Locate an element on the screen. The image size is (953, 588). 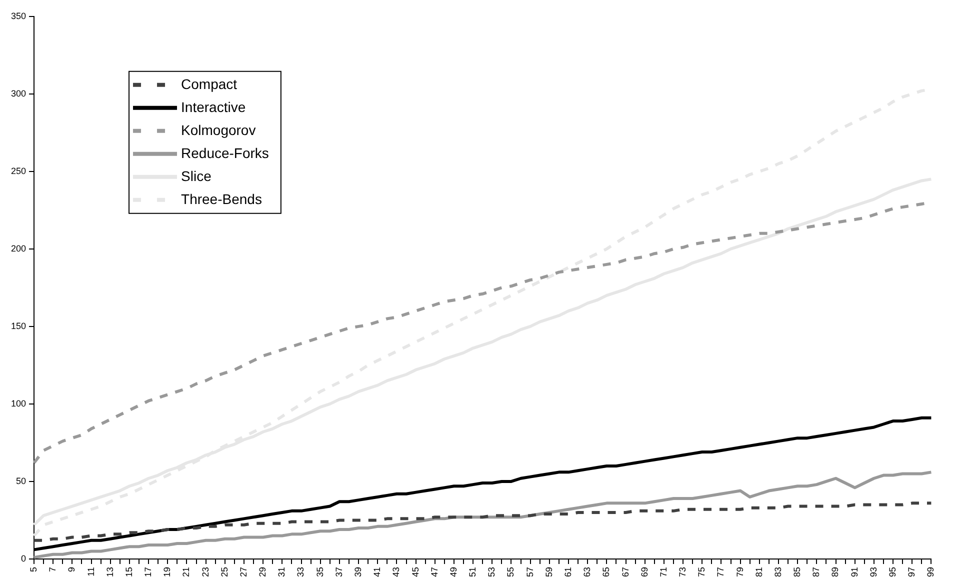
x-tick-label: 47 is located at coordinates (434, 572).